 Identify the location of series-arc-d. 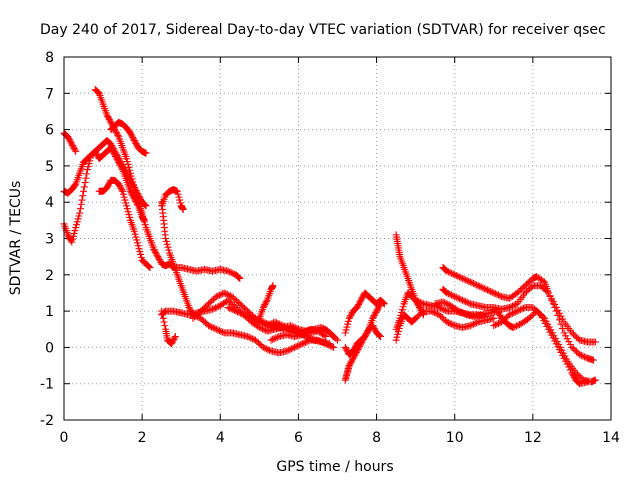
(167, 184).